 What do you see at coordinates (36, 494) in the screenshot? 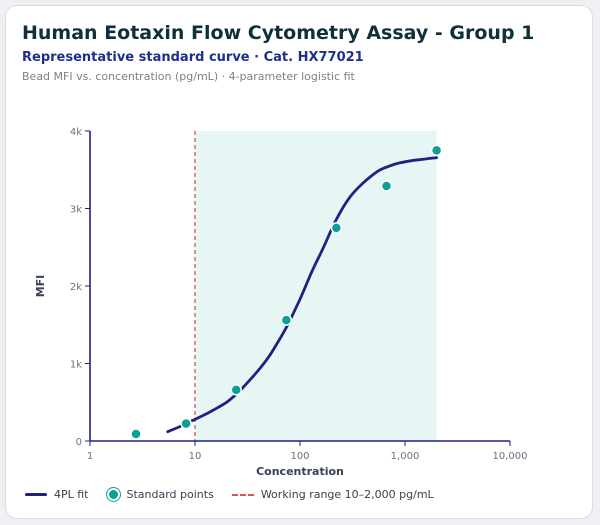
I see `legend-fit-swatch` at bounding box center [36, 494].